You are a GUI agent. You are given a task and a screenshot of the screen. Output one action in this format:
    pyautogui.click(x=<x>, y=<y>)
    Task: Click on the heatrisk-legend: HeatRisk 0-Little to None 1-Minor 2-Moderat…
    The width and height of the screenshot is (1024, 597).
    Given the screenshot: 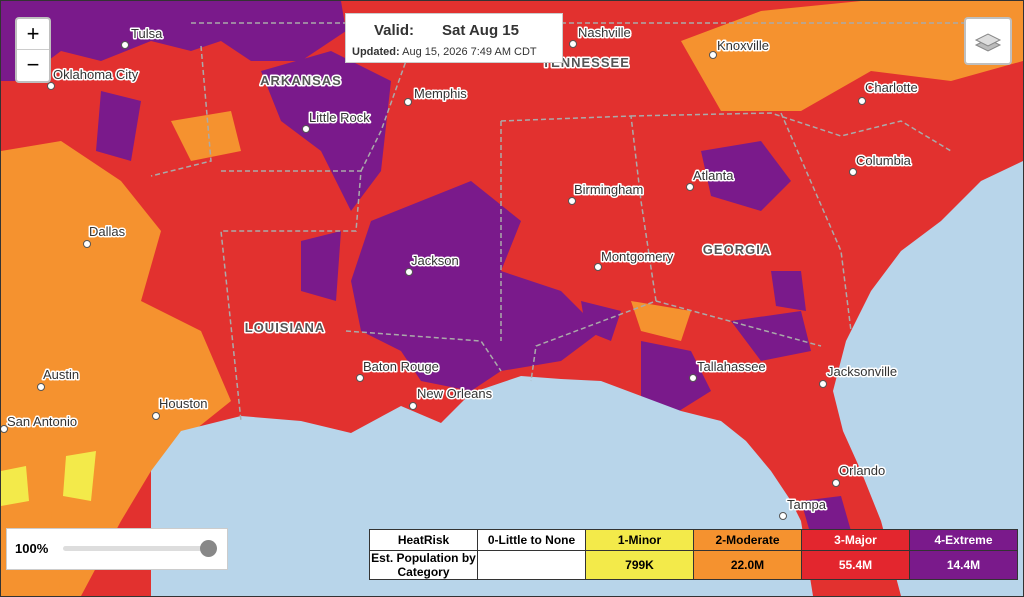 What is the action you would take?
    pyautogui.click(x=693, y=554)
    